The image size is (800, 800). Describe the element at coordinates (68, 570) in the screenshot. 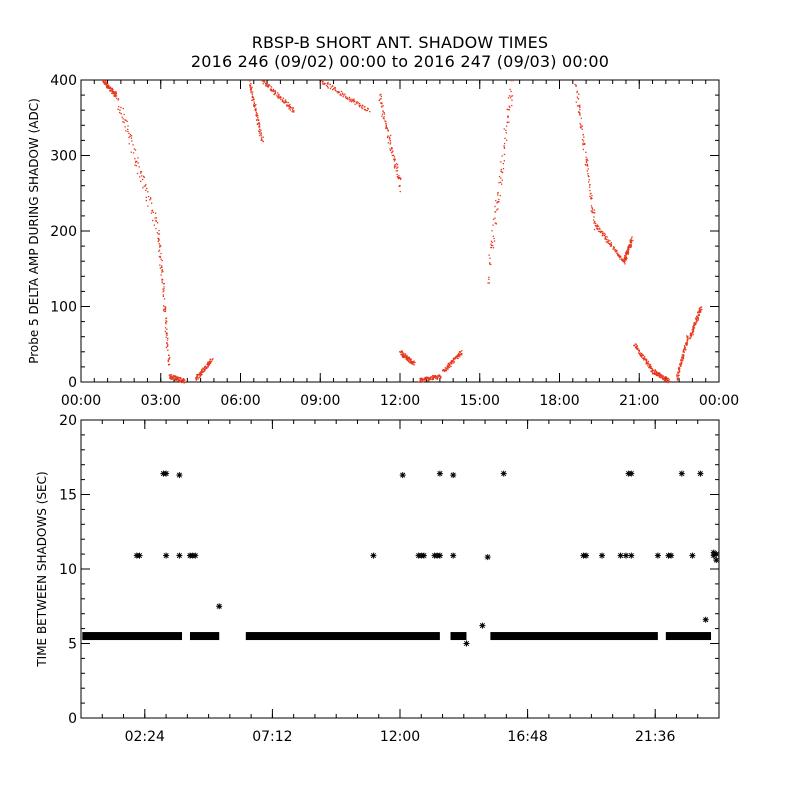

I see `y-tick-label: 10` at that location.